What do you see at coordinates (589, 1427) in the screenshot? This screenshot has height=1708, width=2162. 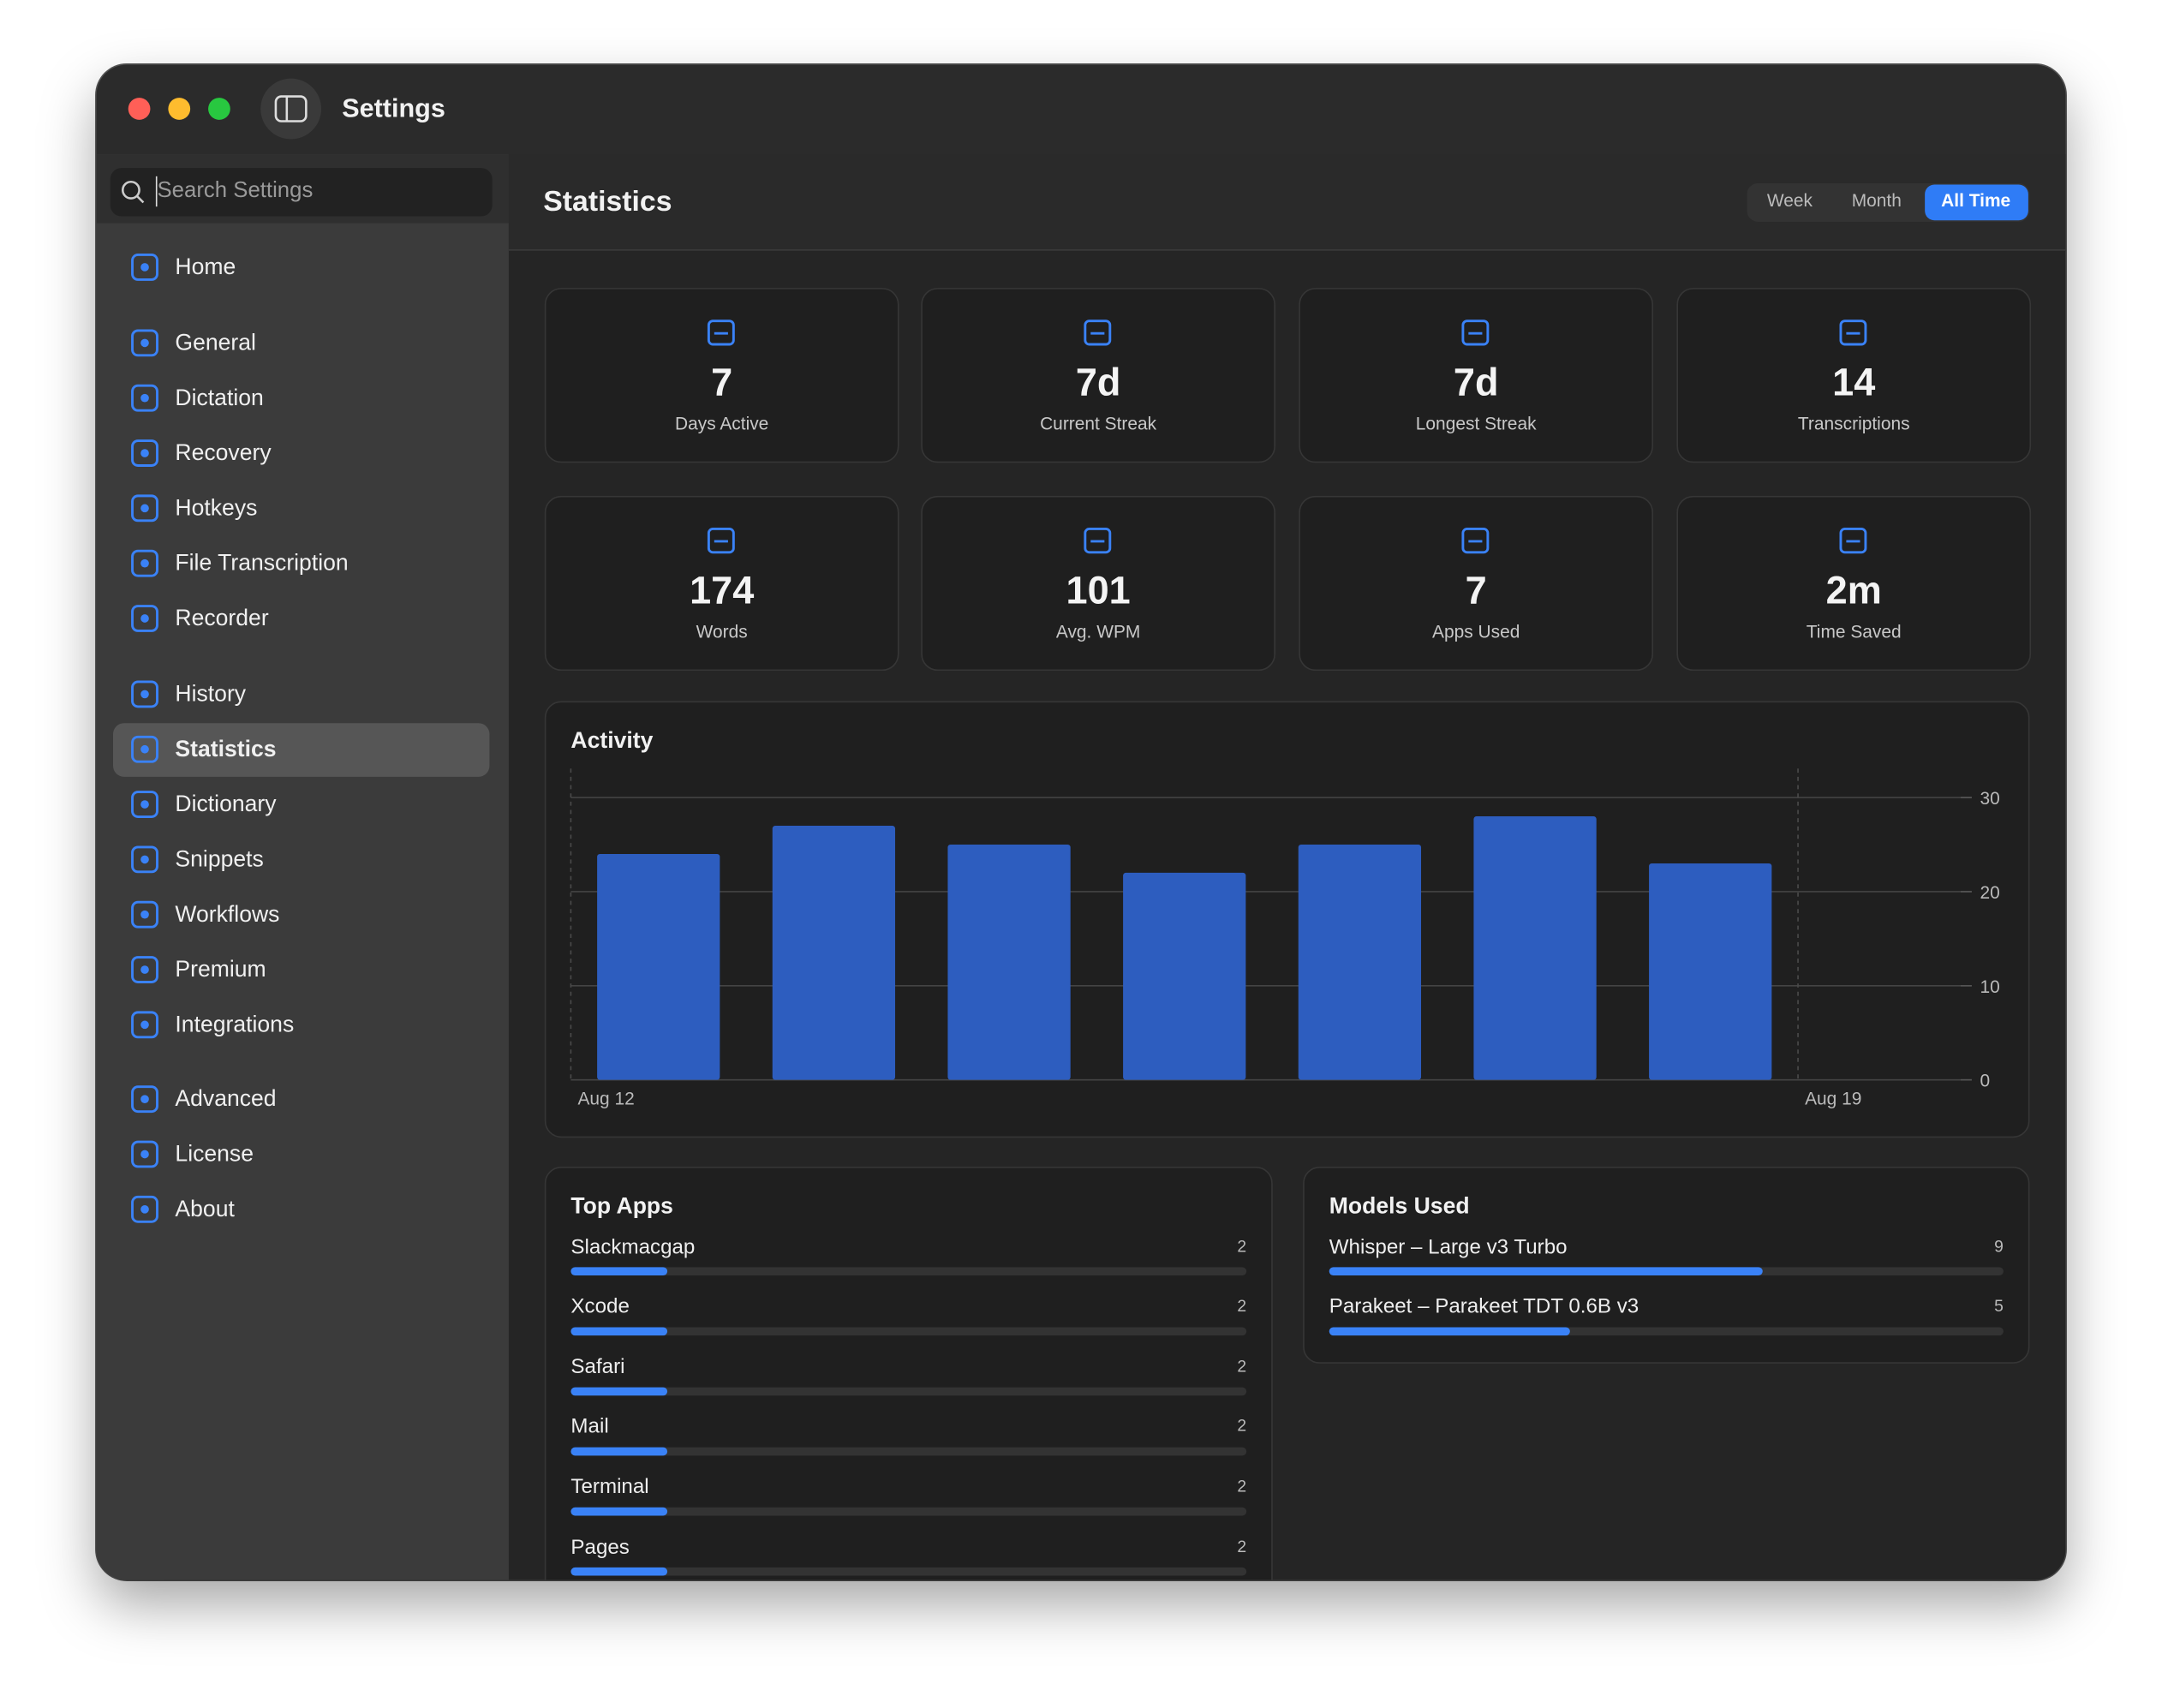 I see `list-item-name: Mail` at bounding box center [589, 1427].